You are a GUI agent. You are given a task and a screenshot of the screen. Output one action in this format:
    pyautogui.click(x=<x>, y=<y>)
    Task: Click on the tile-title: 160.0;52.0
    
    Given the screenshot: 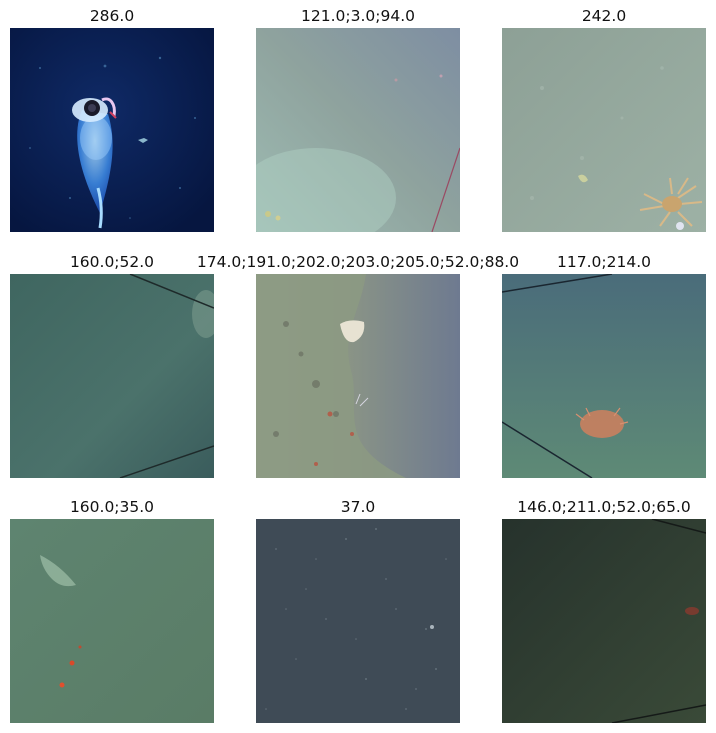 What is the action you would take?
    pyautogui.click(x=112, y=262)
    